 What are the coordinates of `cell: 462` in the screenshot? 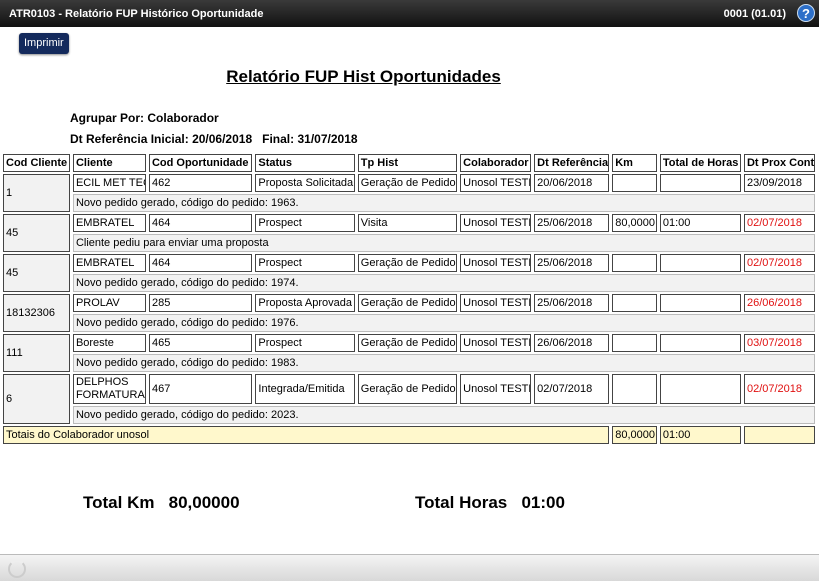 It's located at (200, 183).